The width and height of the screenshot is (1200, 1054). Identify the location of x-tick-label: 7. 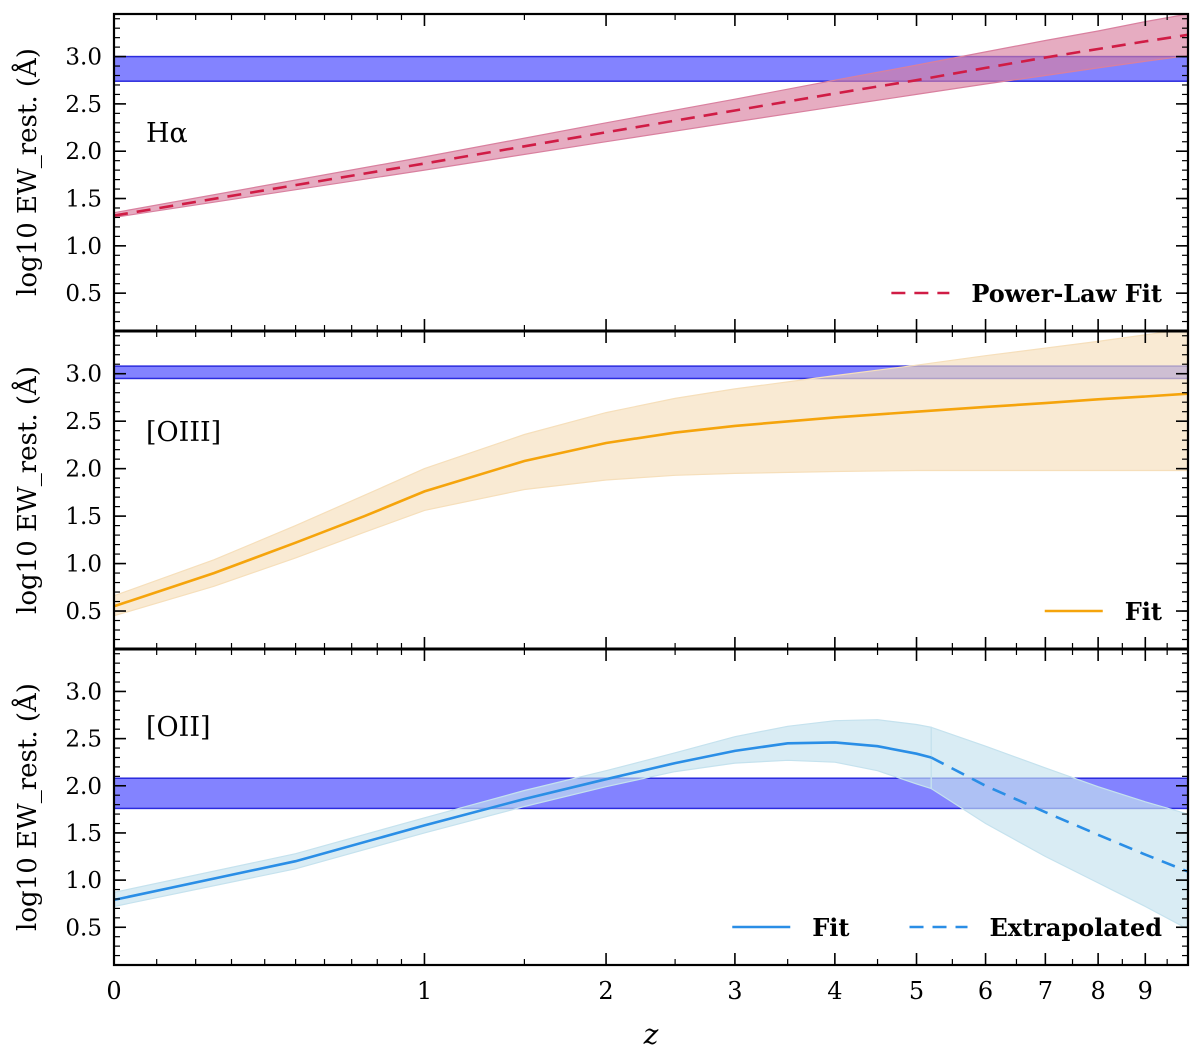
(1045, 991).